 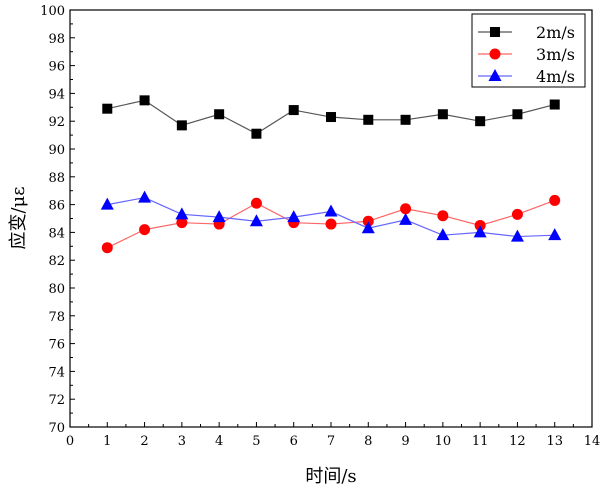 What do you see at coordinates (56, 345) in the screenshot?
I see `y-tick-label: 76` at bounding box center [56, 345].